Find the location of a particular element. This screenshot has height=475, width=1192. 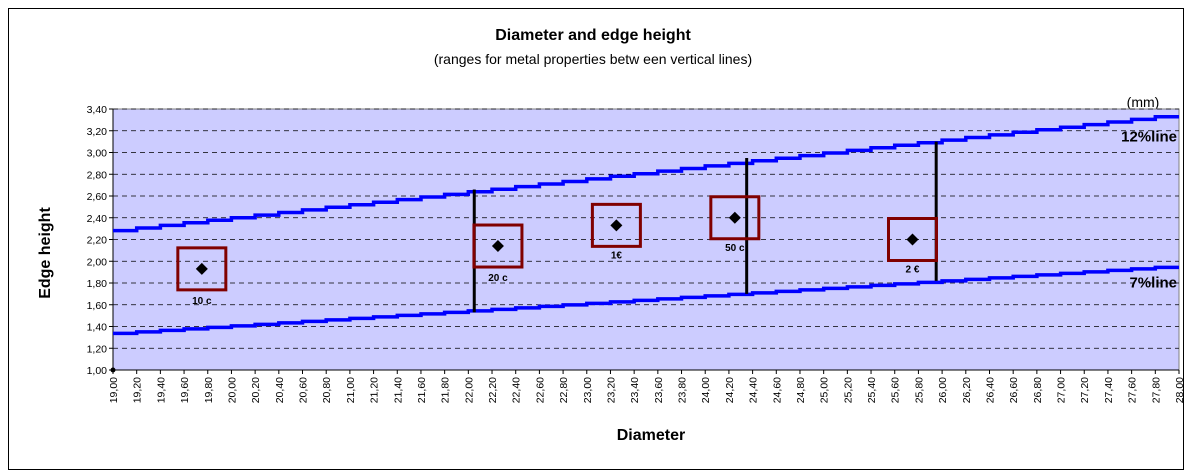

x-tick-label: 27,60 is located at coordinates (1133, 390).